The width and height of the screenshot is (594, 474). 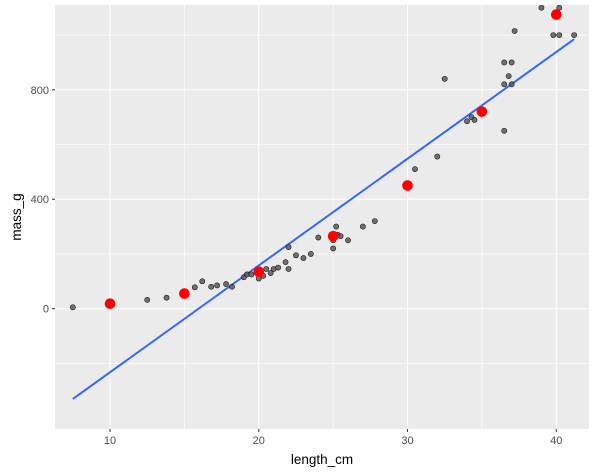 I want to click on x-tick-label: 30, so click(x=407, y=441).